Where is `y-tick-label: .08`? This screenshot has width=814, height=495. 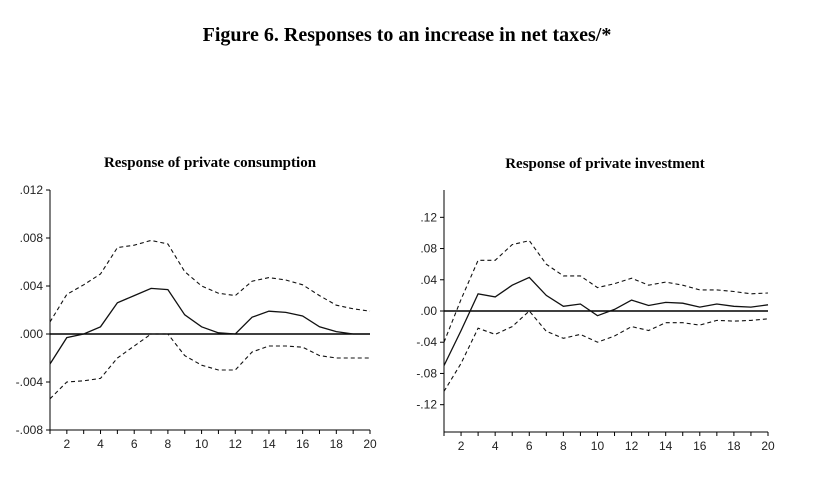 y-tick-label: .08 is located at coordinates (428, 249).